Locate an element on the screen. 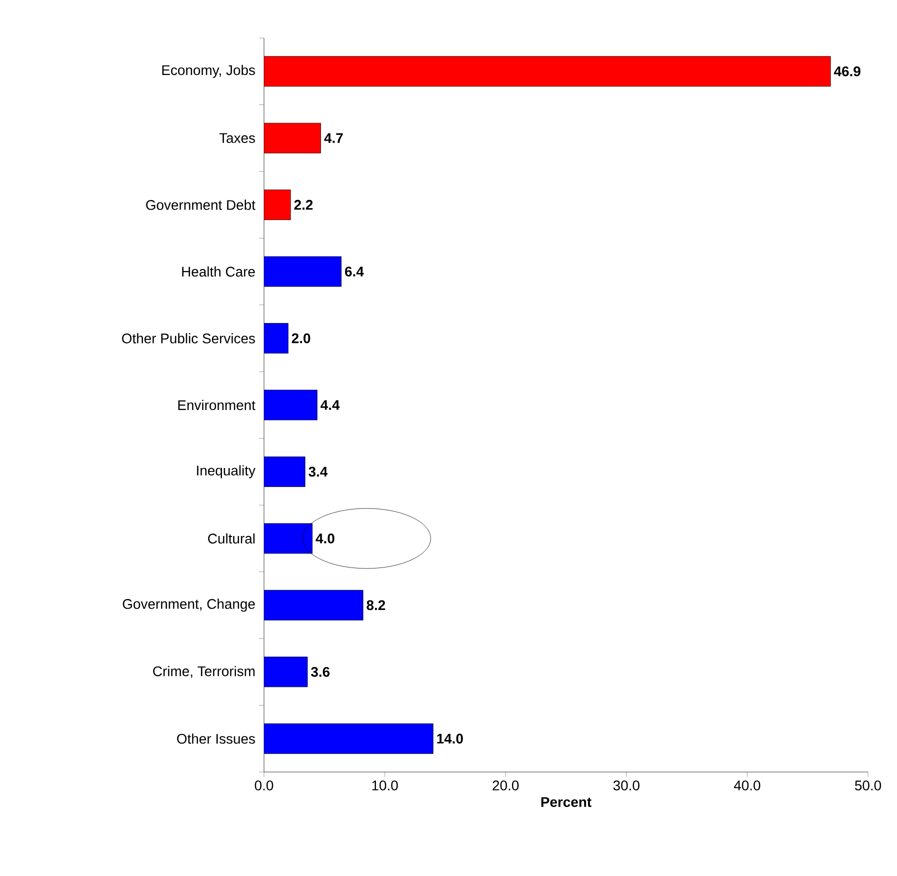  y-tick-label: Economy, Jobs is located at coordinates (208, 71).